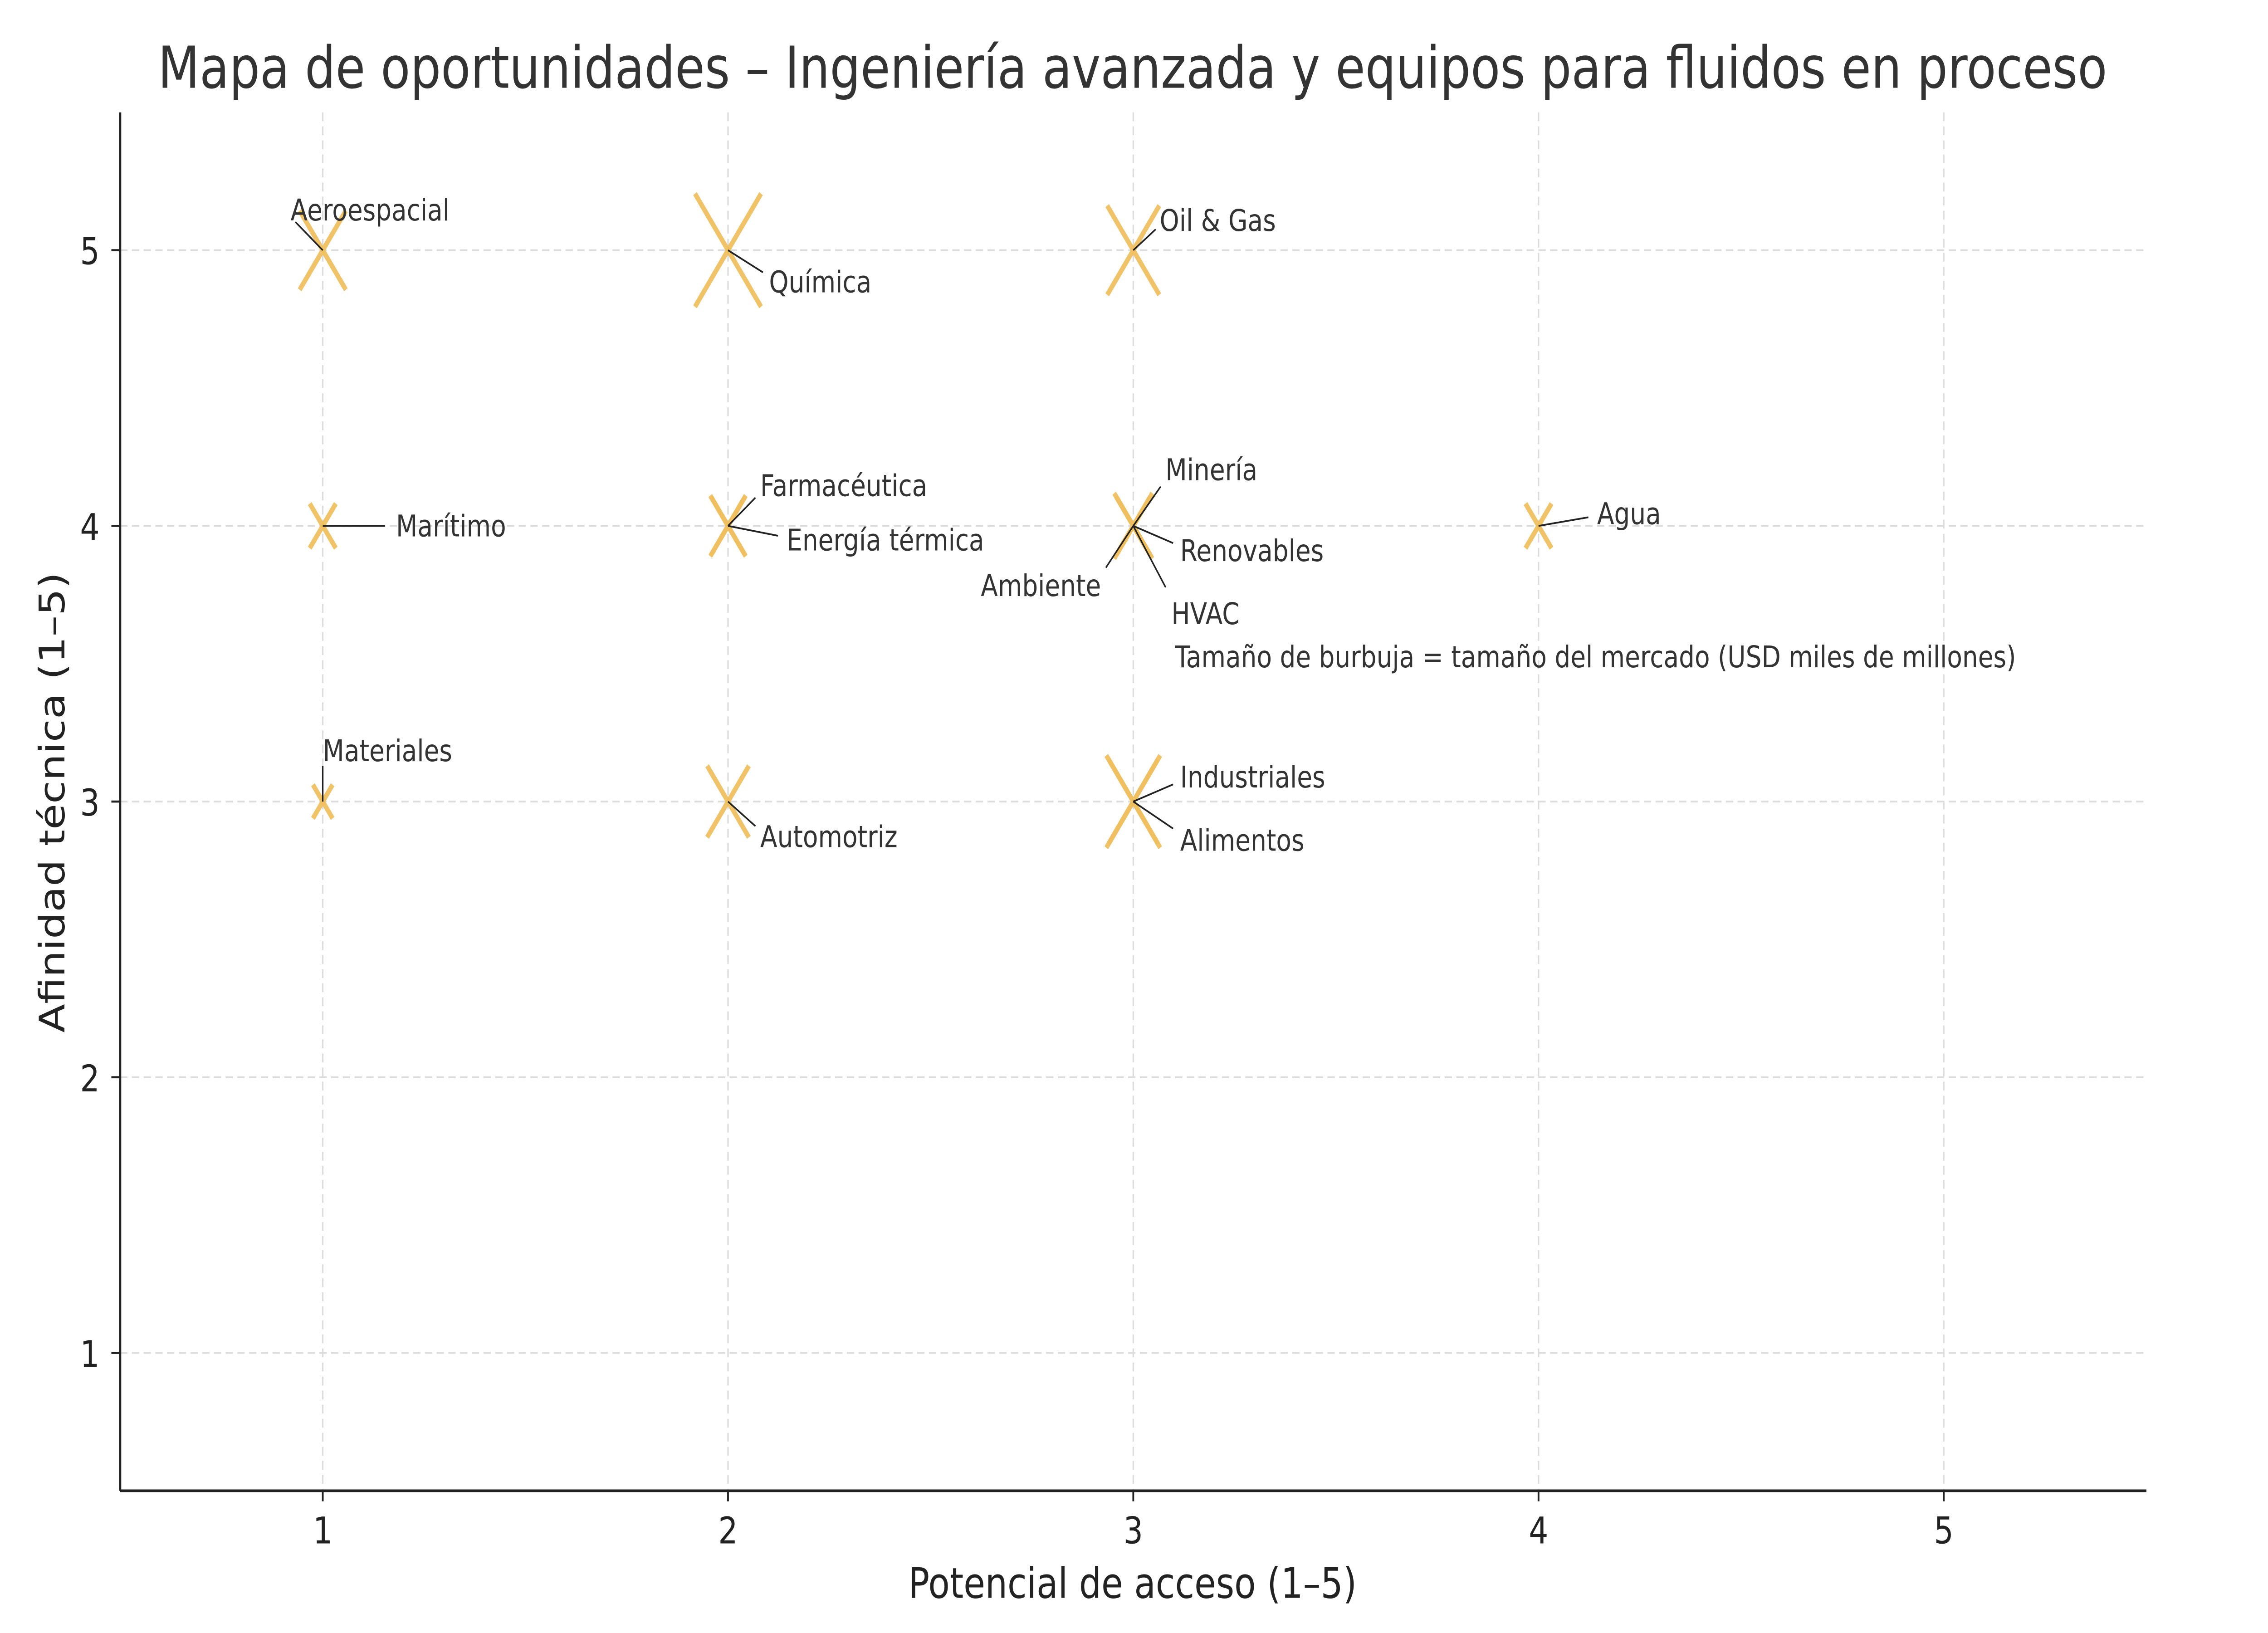  Describe the element at coordinates (1218, 221) in the screenshot. I see `point-label: Oil & Gas` at that location.